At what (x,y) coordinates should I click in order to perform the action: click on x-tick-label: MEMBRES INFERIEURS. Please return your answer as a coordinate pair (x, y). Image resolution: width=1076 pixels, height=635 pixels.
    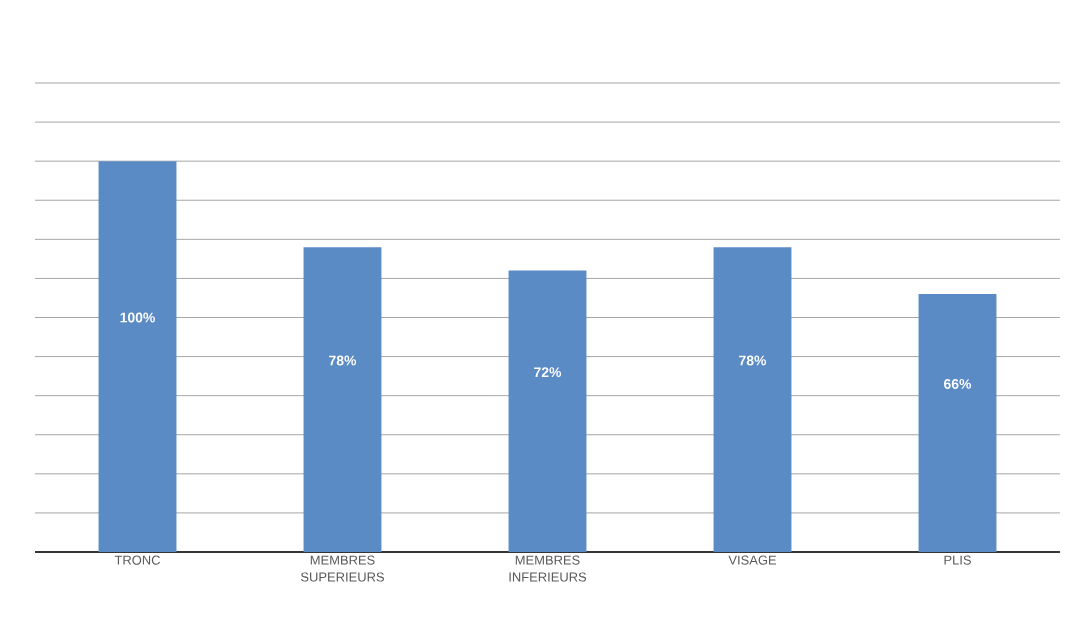
    Looking at the image, I should click on (548, 568).